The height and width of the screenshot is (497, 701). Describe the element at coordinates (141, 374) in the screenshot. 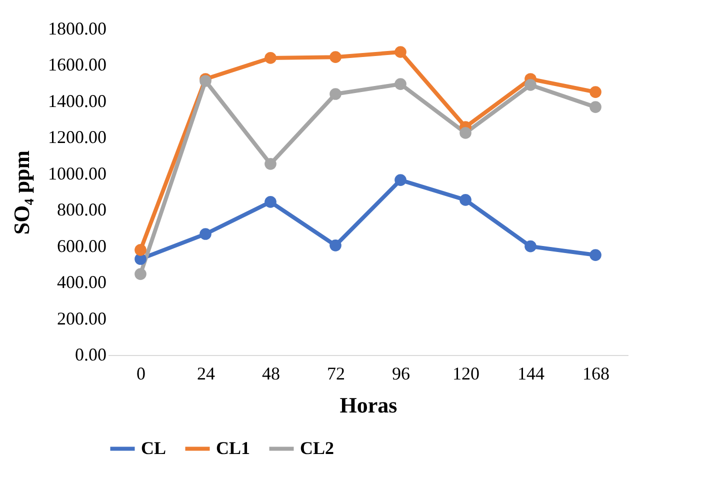

I see `x-tick-label: 0` at that location.